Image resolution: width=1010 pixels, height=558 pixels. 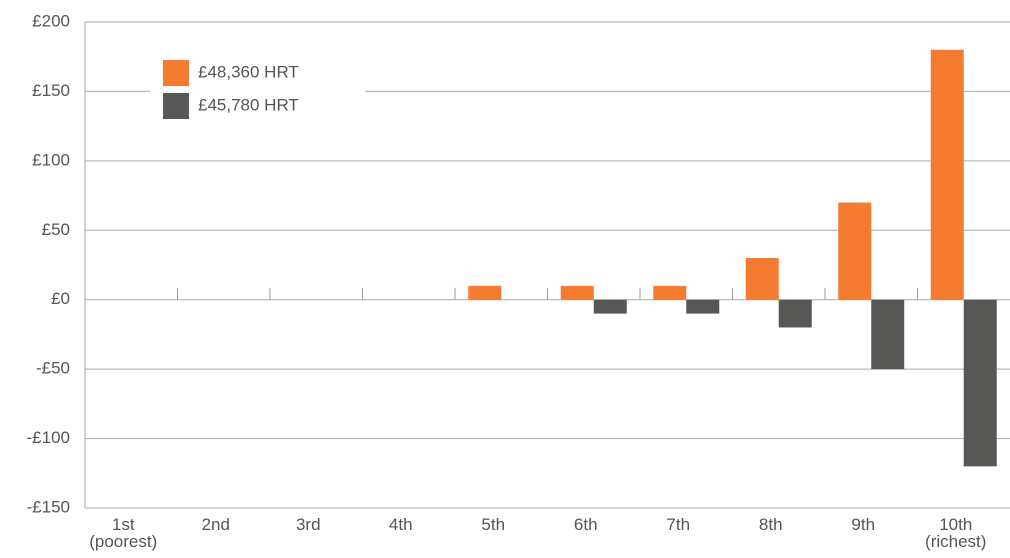 What do you see at coordinates (257, 86) in the screenshot?
I see `legend: £48,360 HRT £45,780 HRT` at bounding box center [257, 86].